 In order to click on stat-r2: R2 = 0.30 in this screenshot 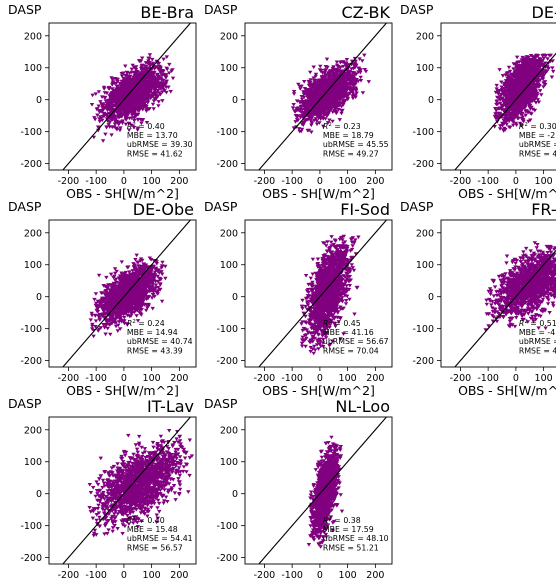, I will do `click(537, 126)`.